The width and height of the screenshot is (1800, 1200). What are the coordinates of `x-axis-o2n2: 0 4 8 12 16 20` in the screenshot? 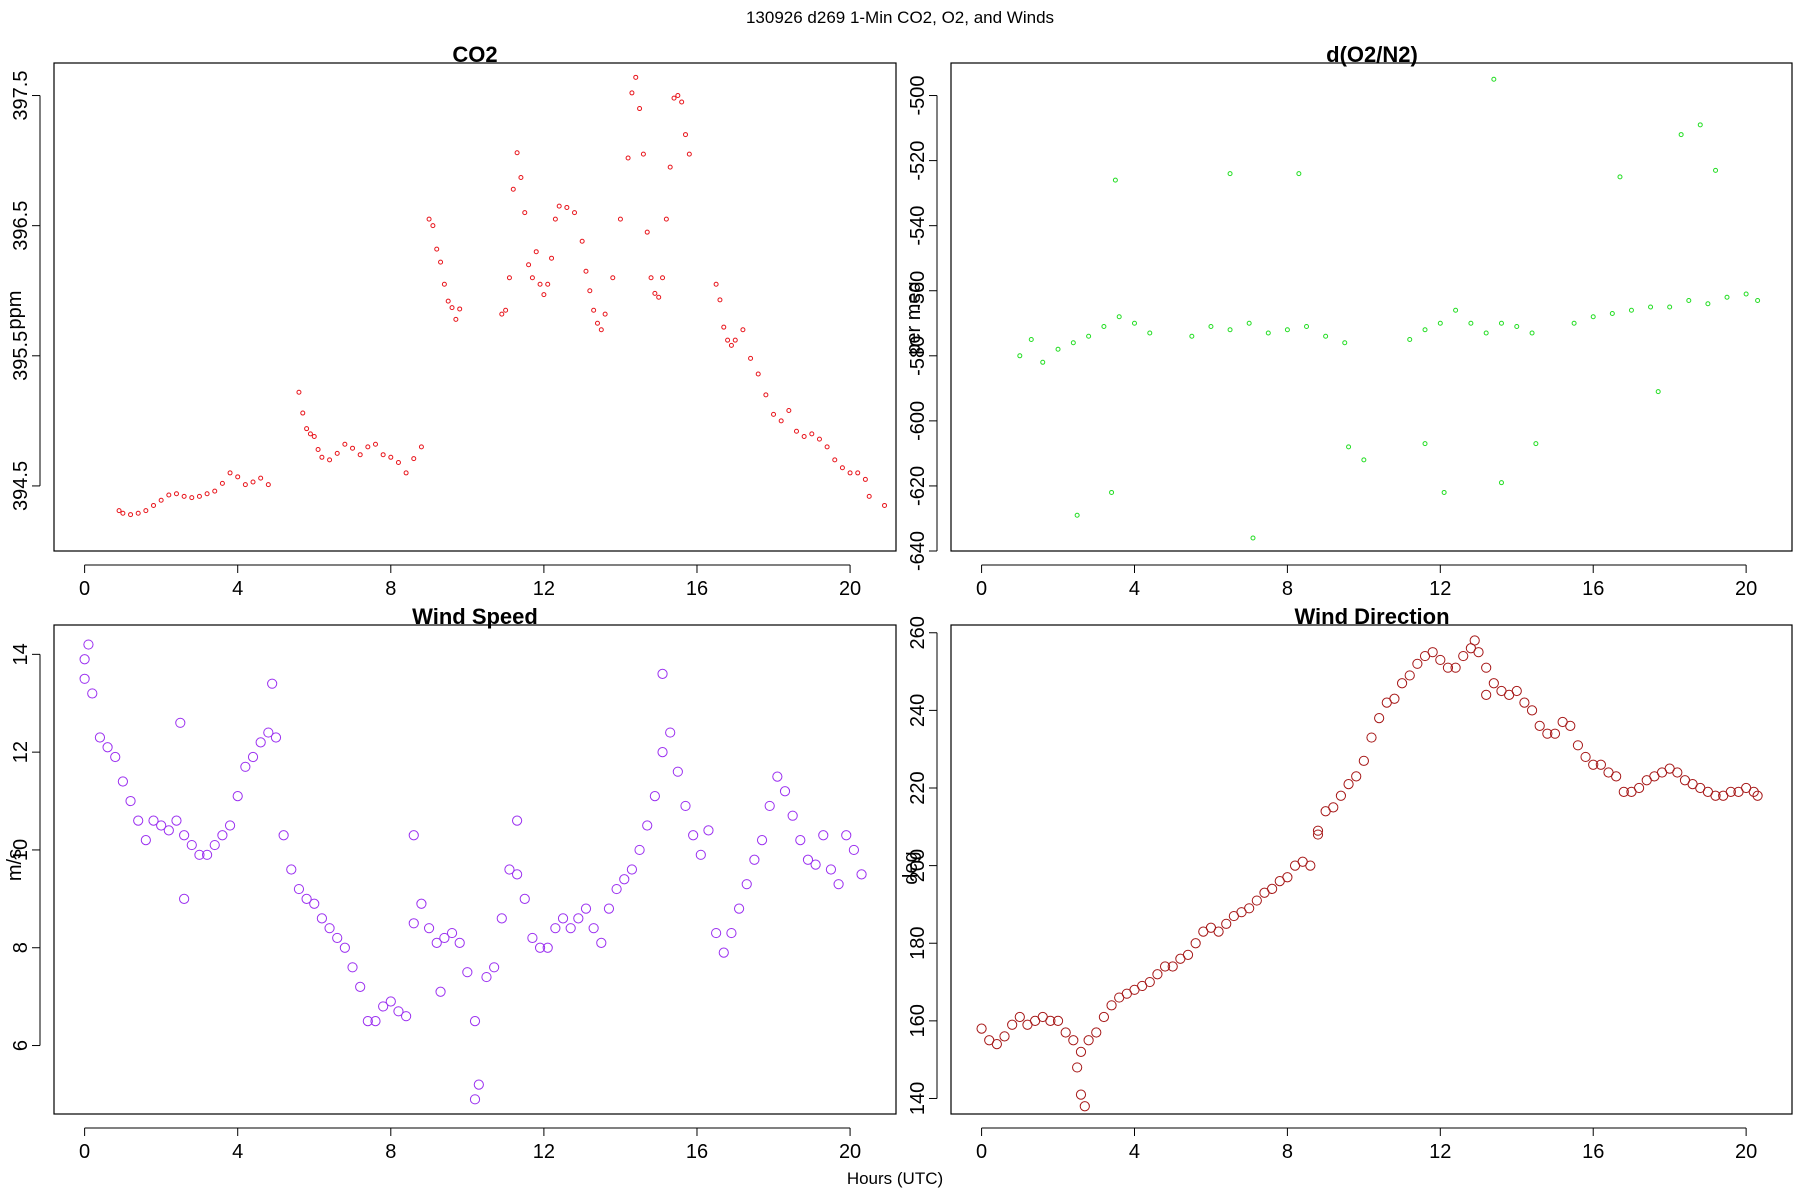 It's located at (1366, 582).